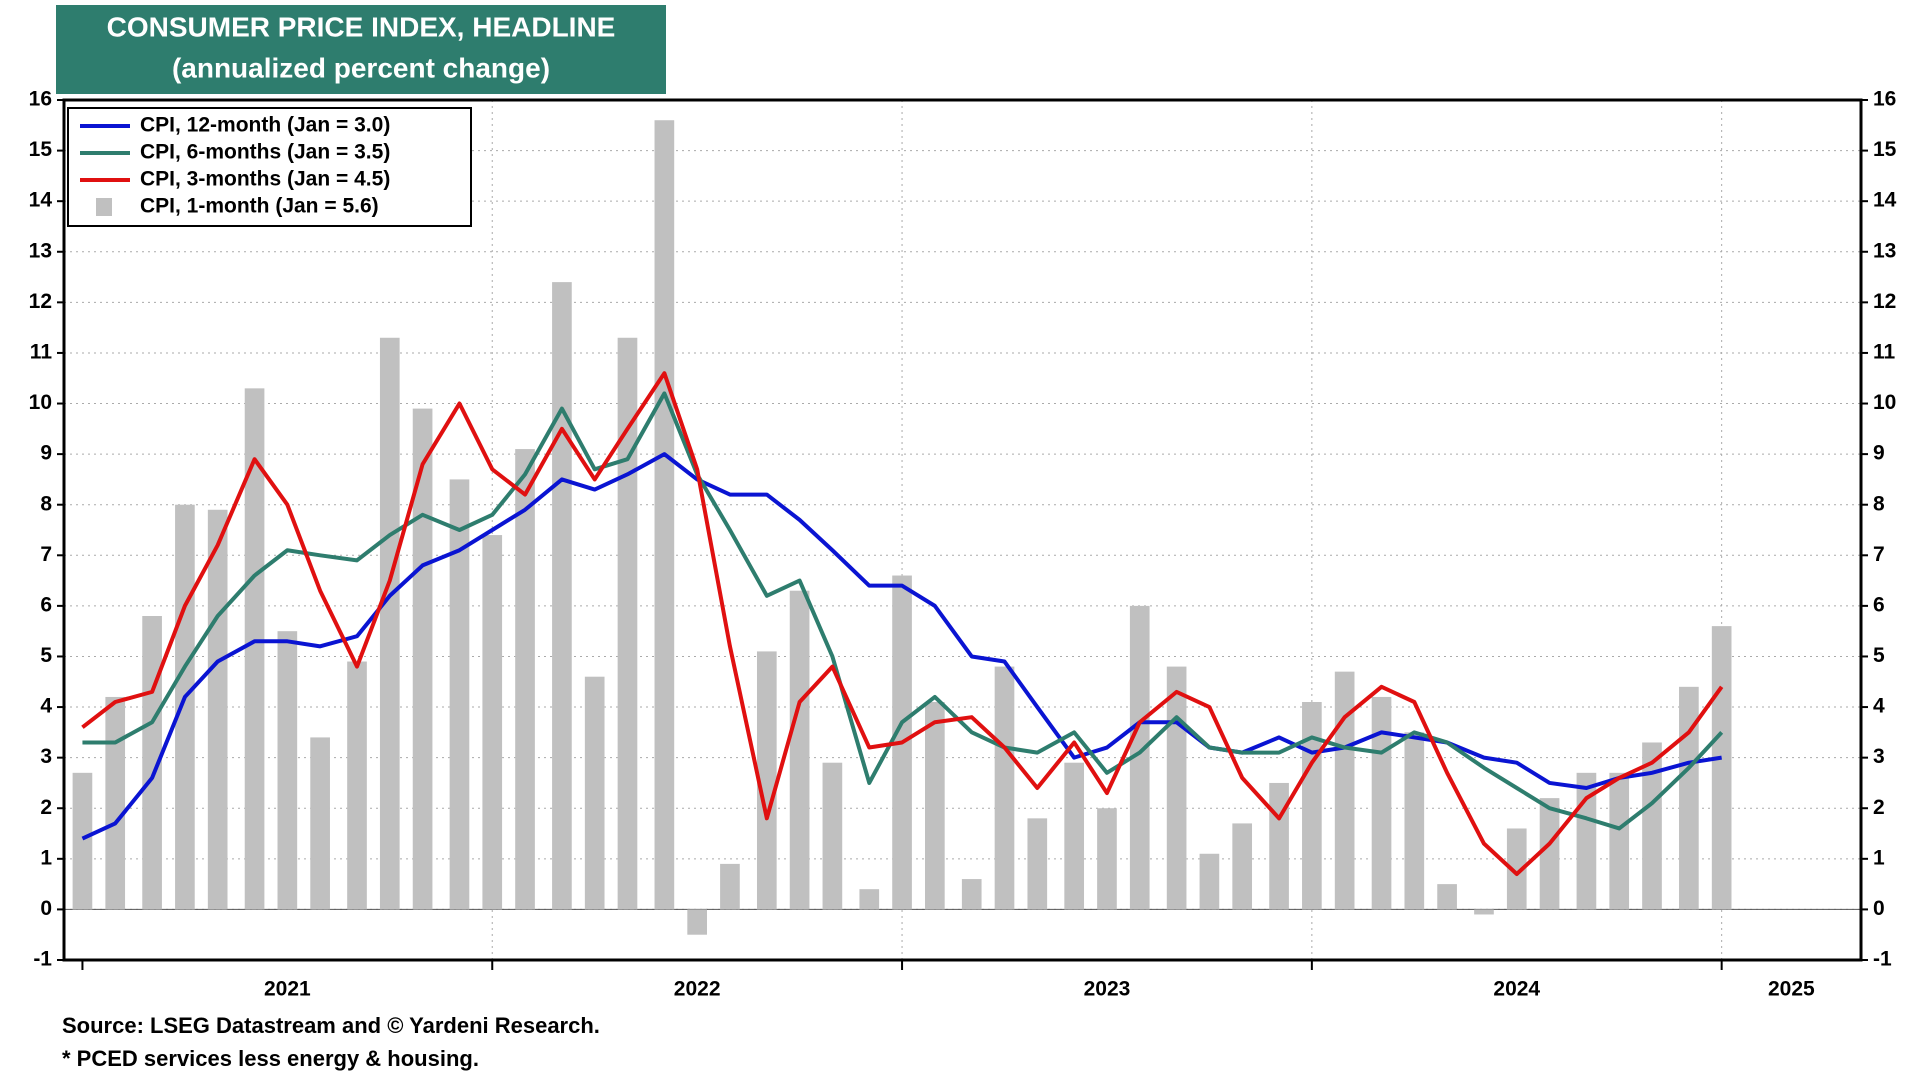  I want to click on y2-tick-label: 0, so click(1879, 908).